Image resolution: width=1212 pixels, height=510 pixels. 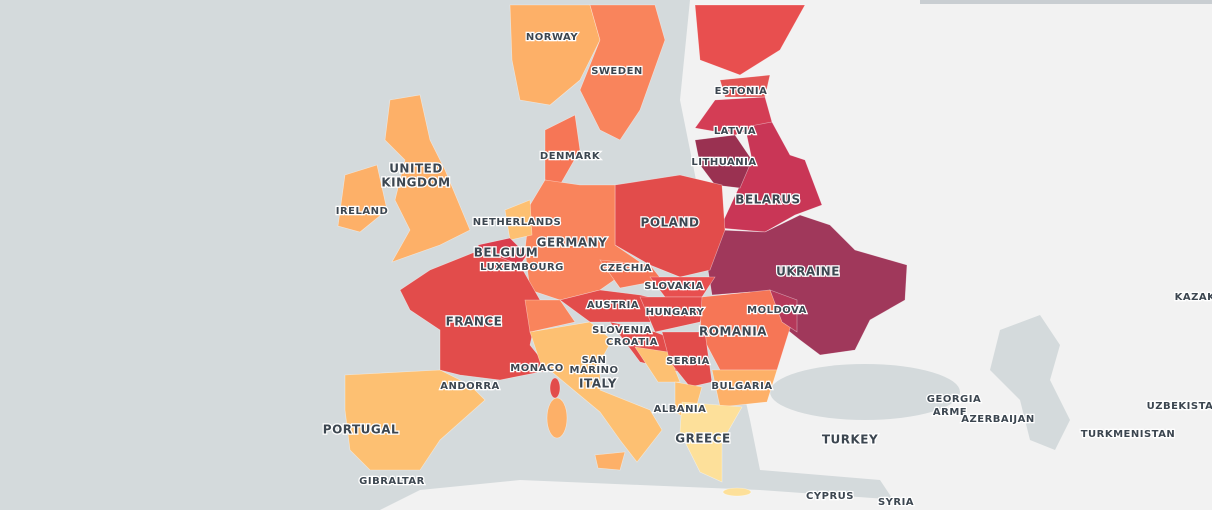 What do you see at coordinates (1179, 406) in the screenshot?
I see `place-label: UZBEKISTA` at bounding box center [1179, 406].